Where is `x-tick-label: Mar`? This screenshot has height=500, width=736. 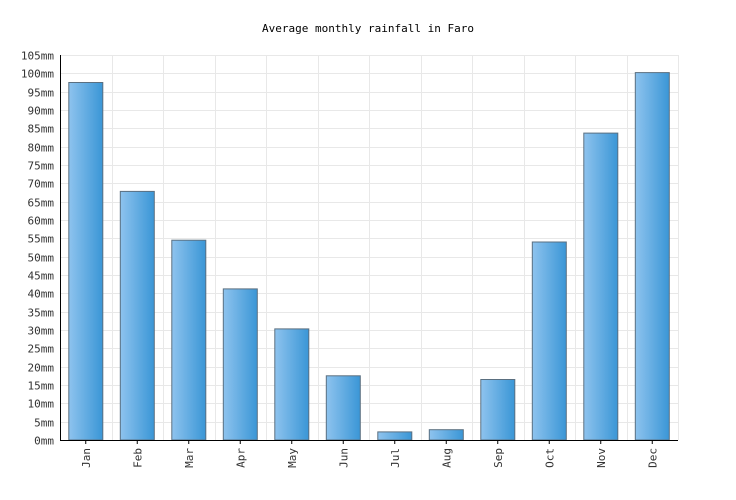
x-tick-label: Mar is located at coordinates (189, 458).